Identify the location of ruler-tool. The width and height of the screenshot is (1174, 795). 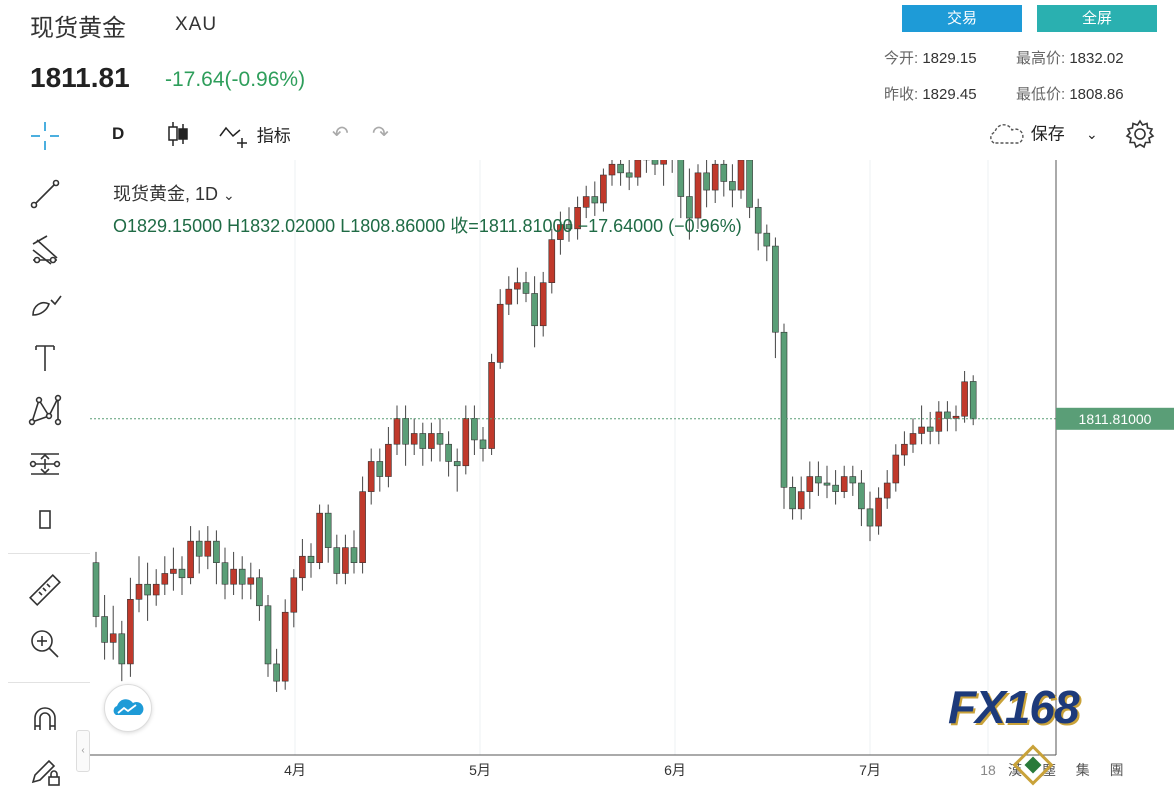
(45, 590).